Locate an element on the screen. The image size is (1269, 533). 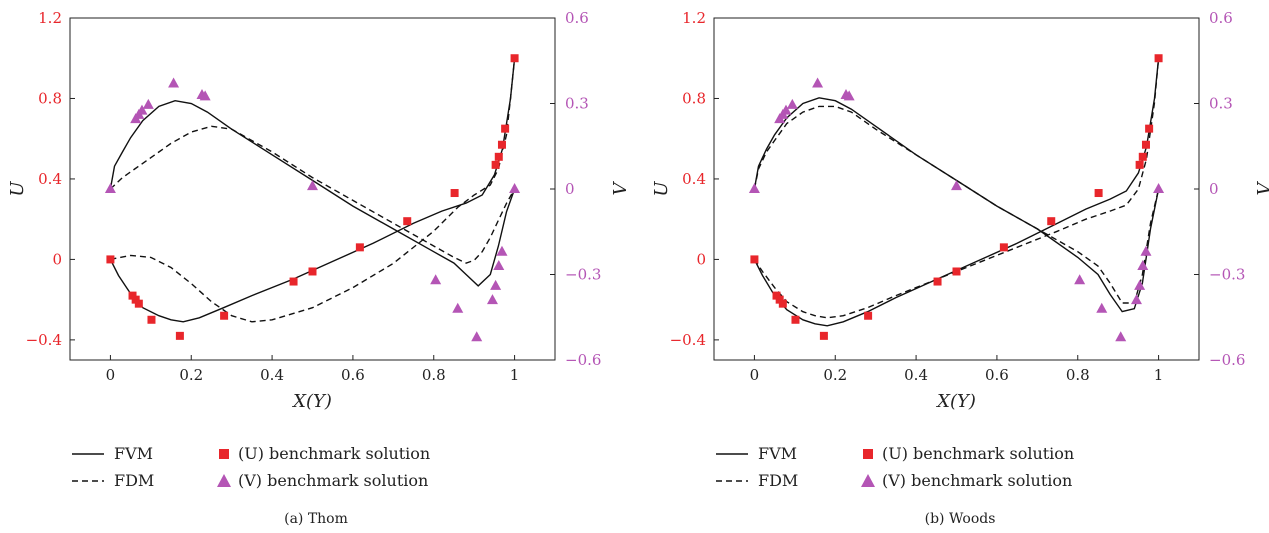
panel-caption: (b) Woods is located at coordinates (960, 519).